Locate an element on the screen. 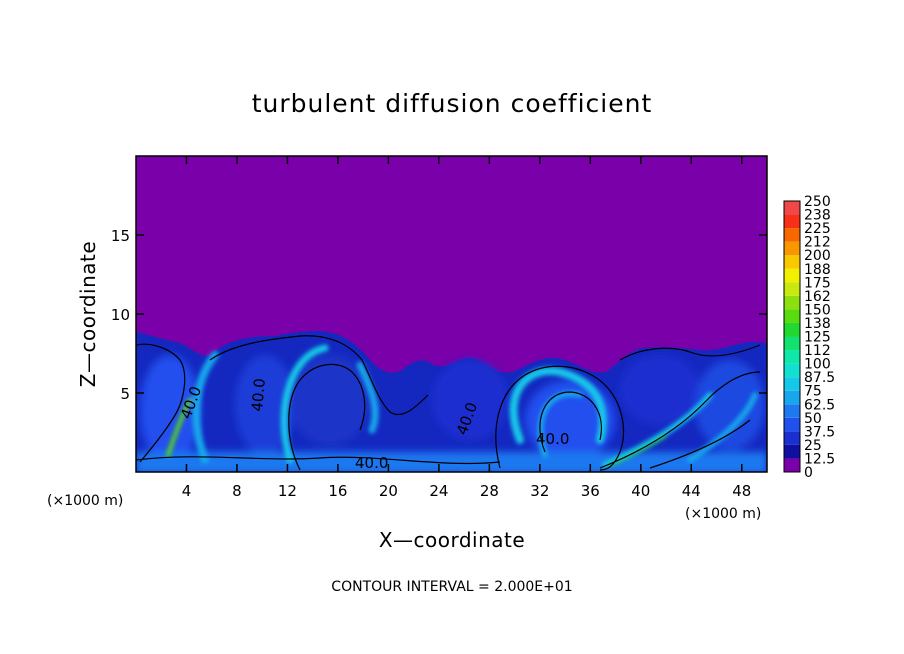  colorbar-label: 125 is located at coordinates (817, 338).